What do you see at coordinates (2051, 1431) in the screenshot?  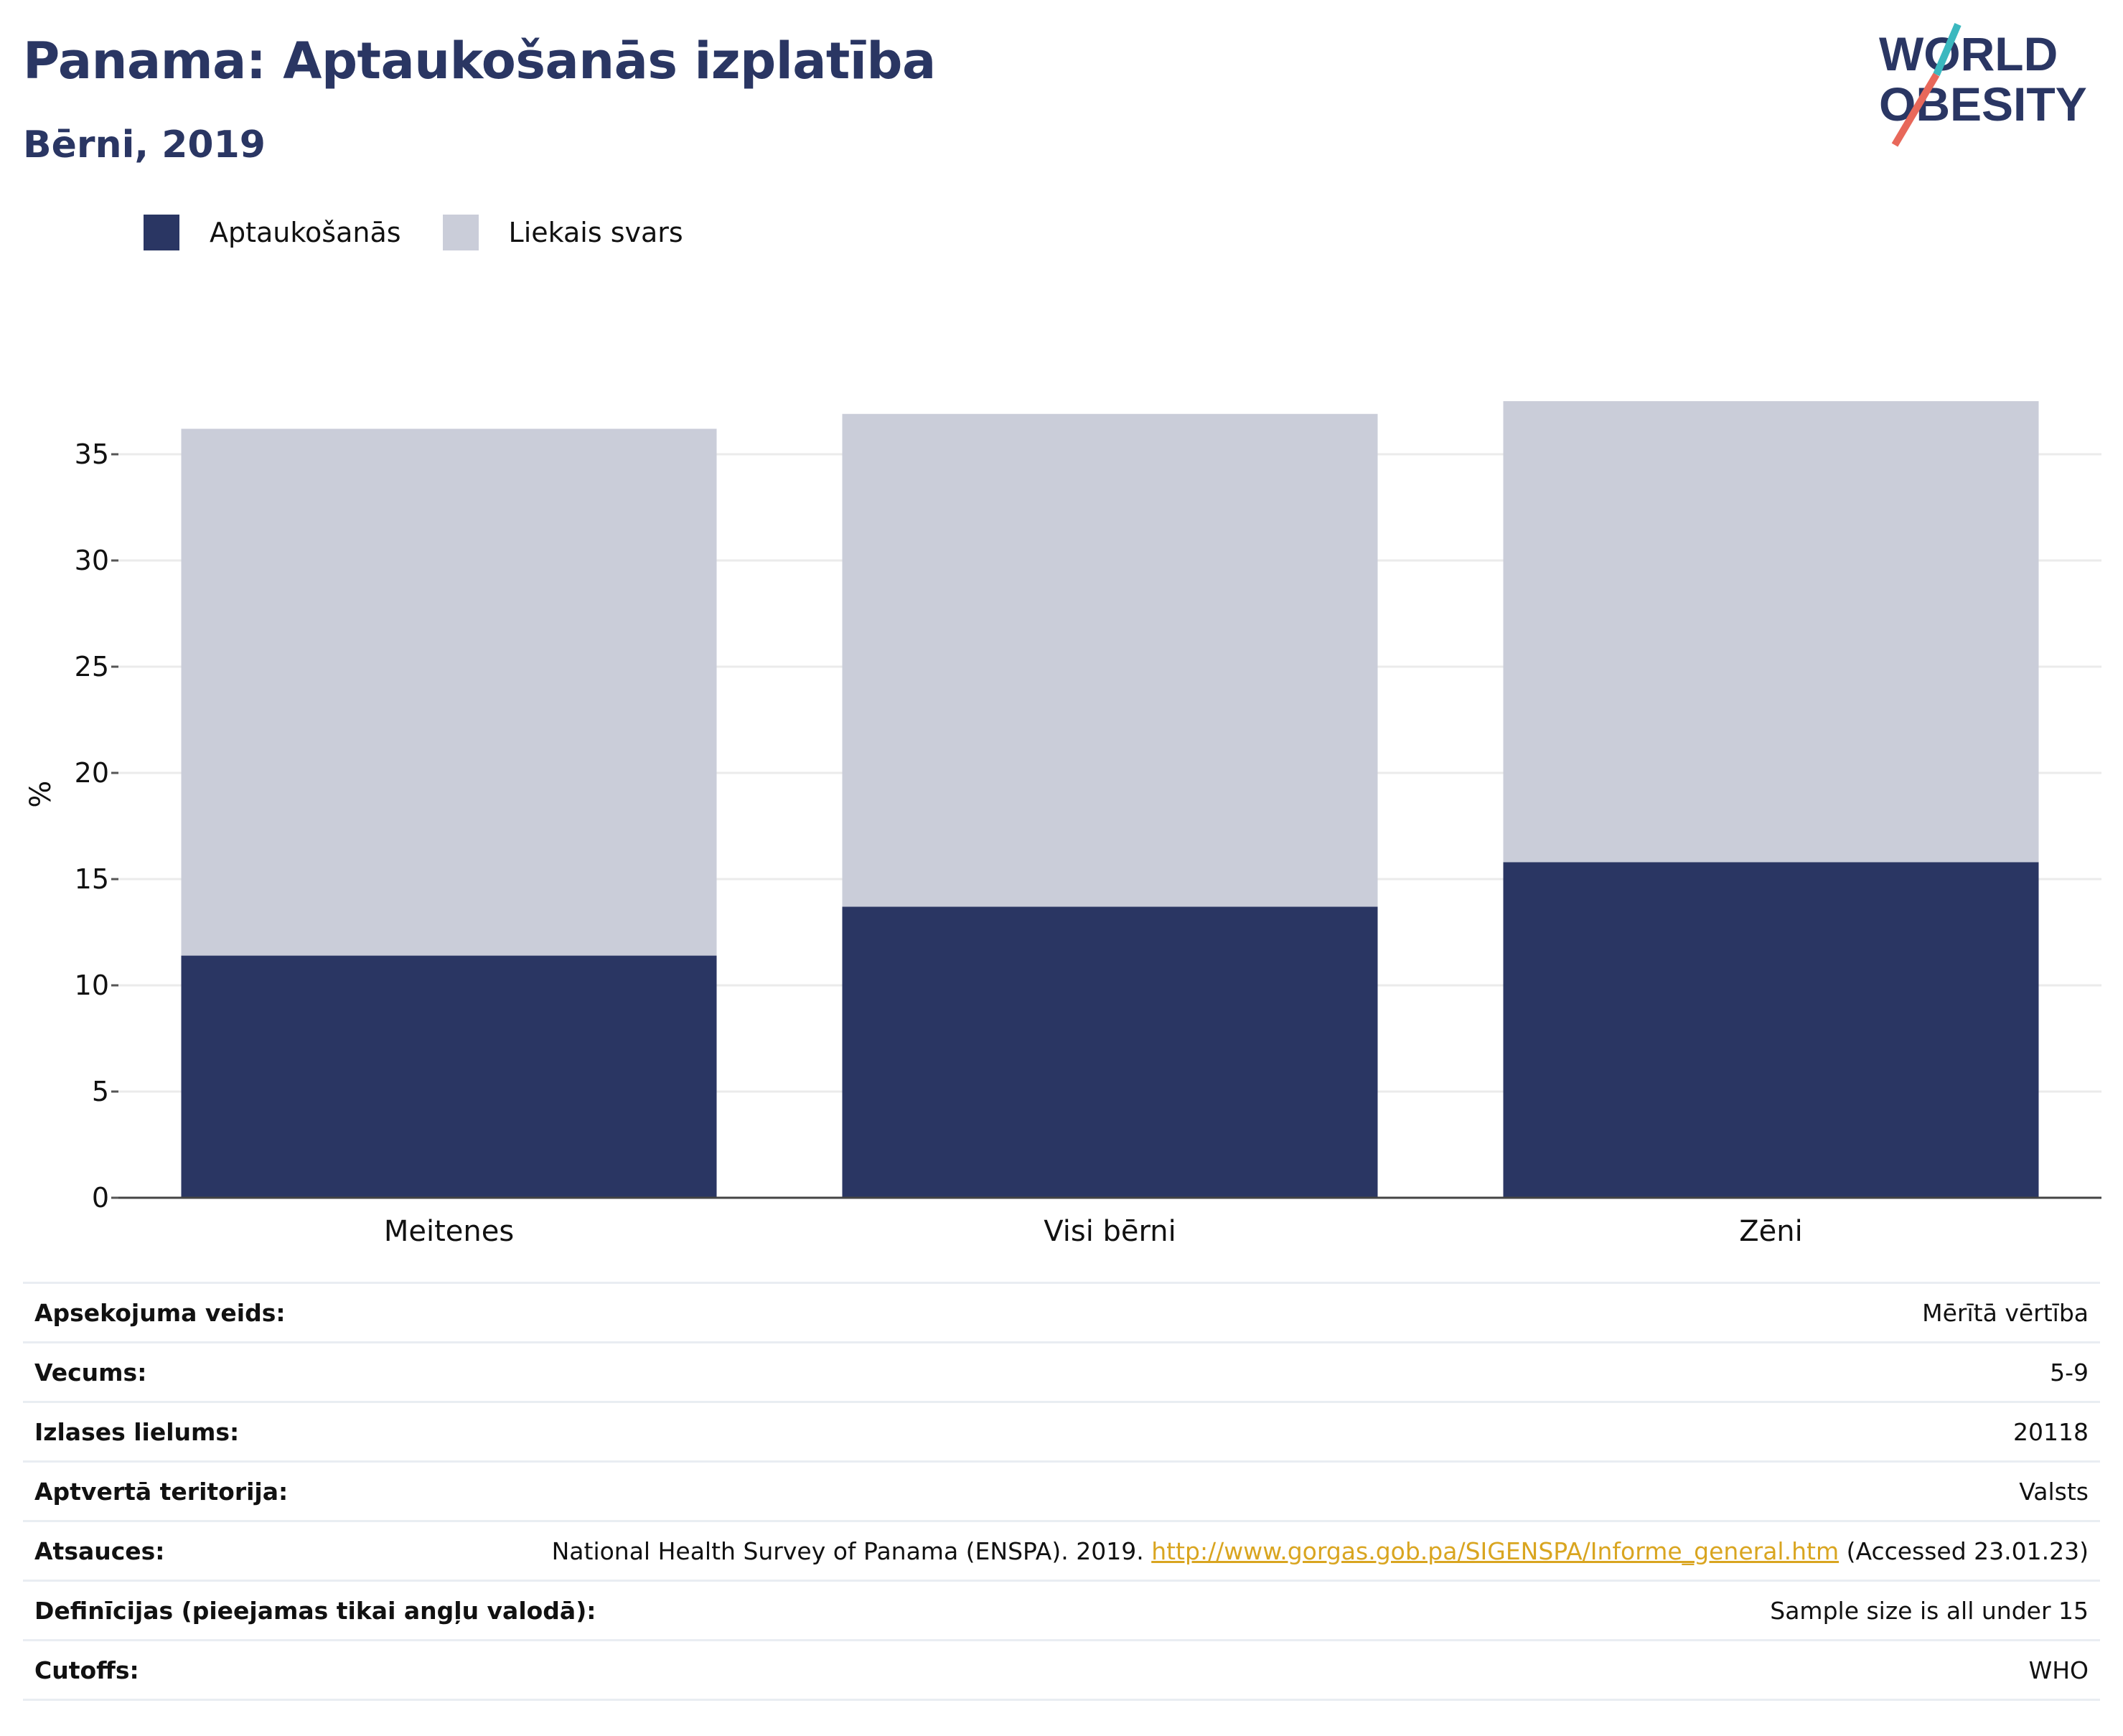 I see `row-value: 20118` at bounding box center [2051, 1431].